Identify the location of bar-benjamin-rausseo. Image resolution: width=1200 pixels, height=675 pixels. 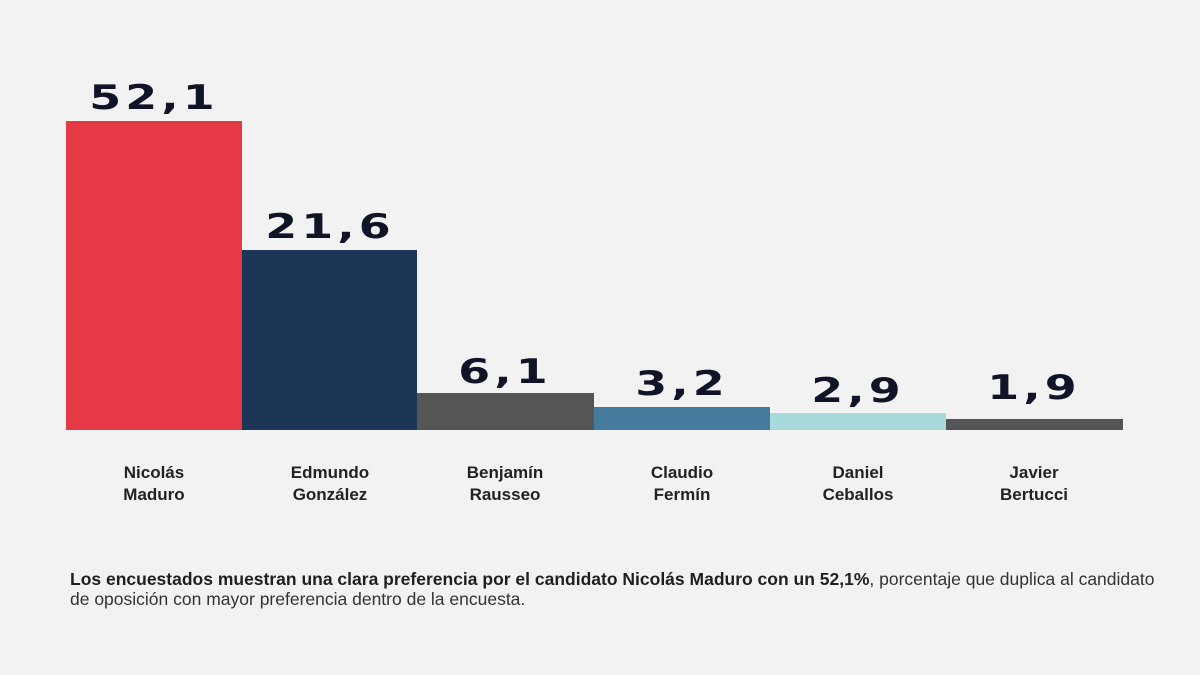
(505, 411).